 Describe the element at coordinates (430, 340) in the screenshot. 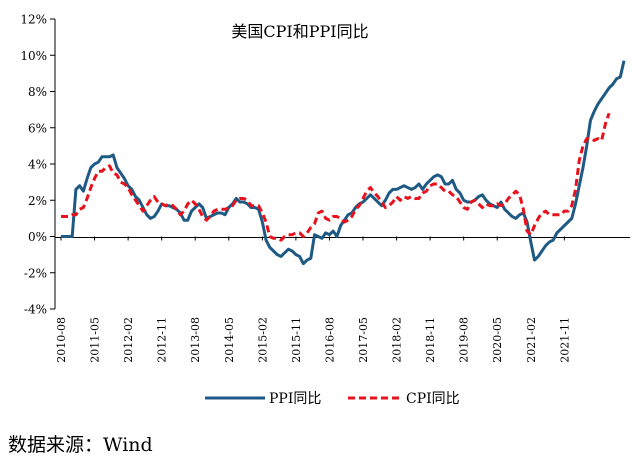

I see `x-tick-label: 2018-11` at that location.